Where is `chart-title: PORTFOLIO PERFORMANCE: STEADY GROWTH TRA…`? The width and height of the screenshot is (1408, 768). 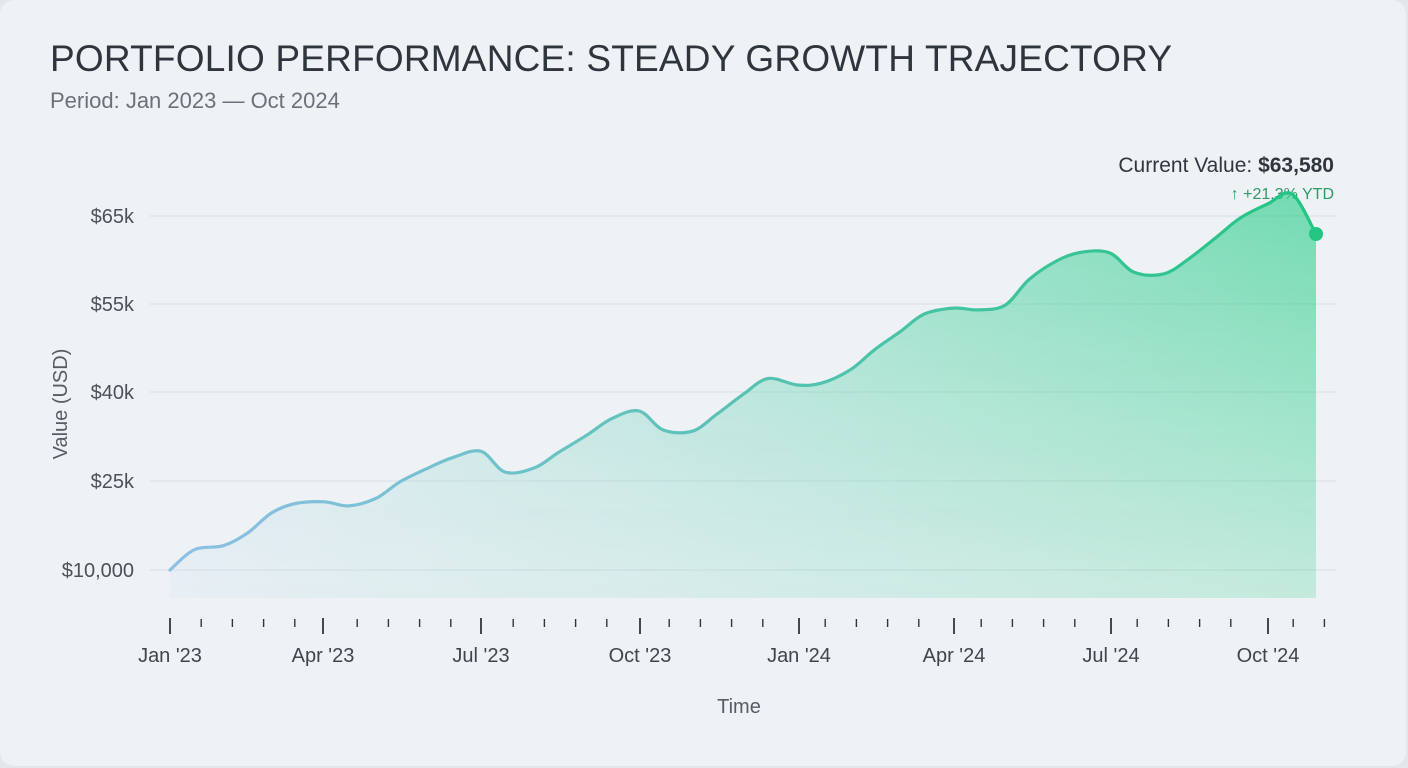
chart-title: PORTFOLIO PERFORMANCE: STEADY GROWTH TRA… is located at coordinates (611, 58).